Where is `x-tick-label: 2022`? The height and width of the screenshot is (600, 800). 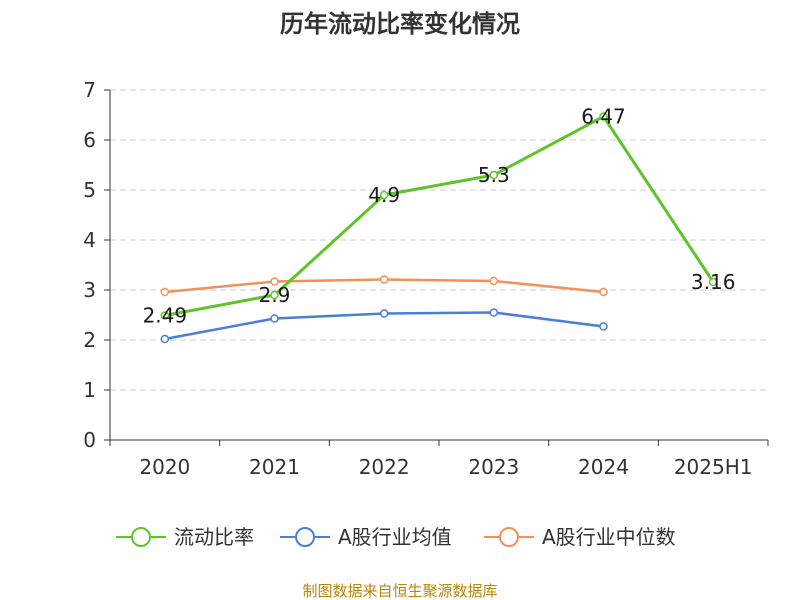 x-tick-label: 2022 is located at coordinates (384, 467).